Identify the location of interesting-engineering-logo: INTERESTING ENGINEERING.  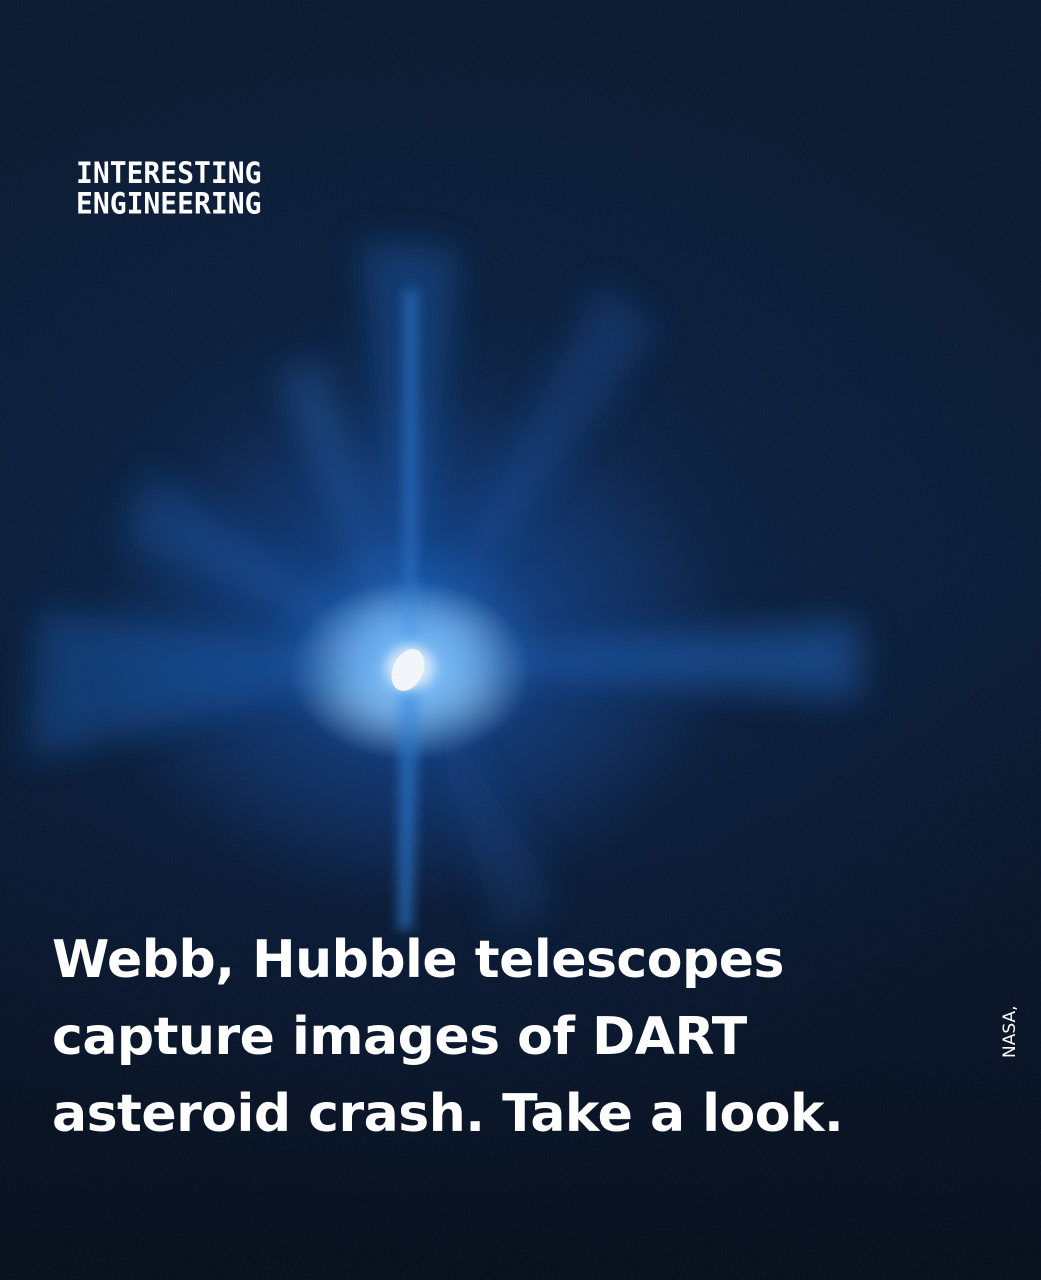
(168, 188).